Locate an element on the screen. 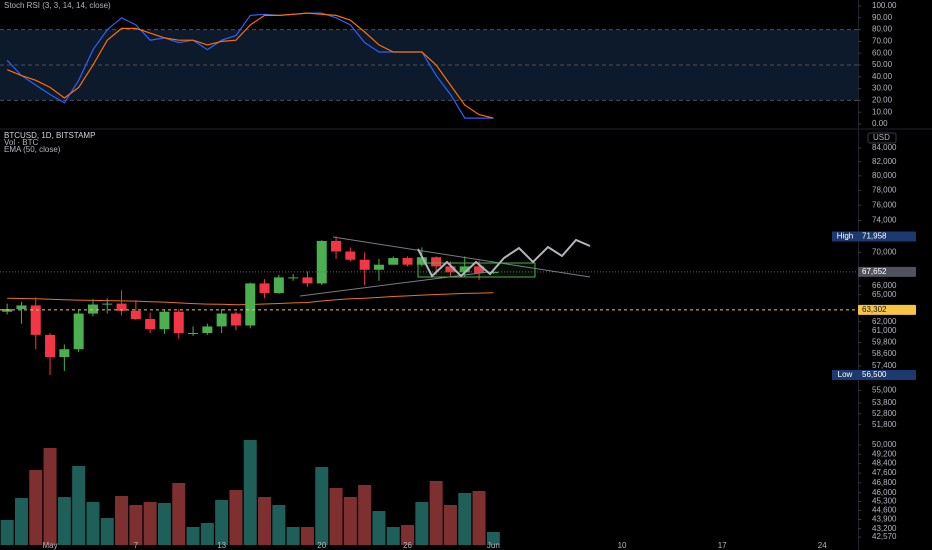 Image resolution: width=932 pixels, height=550 pixels. drawings is located at coordinates (445, 266).